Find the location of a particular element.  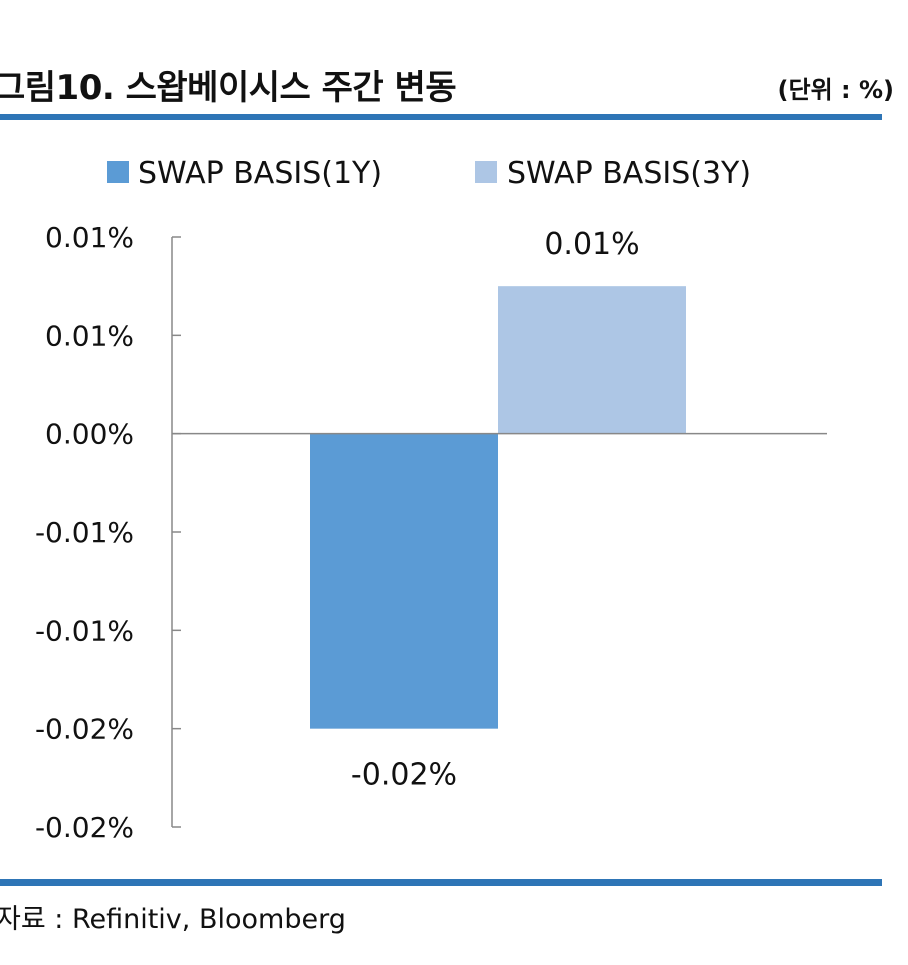

bottom-divider is located at coordinates (441, 882).